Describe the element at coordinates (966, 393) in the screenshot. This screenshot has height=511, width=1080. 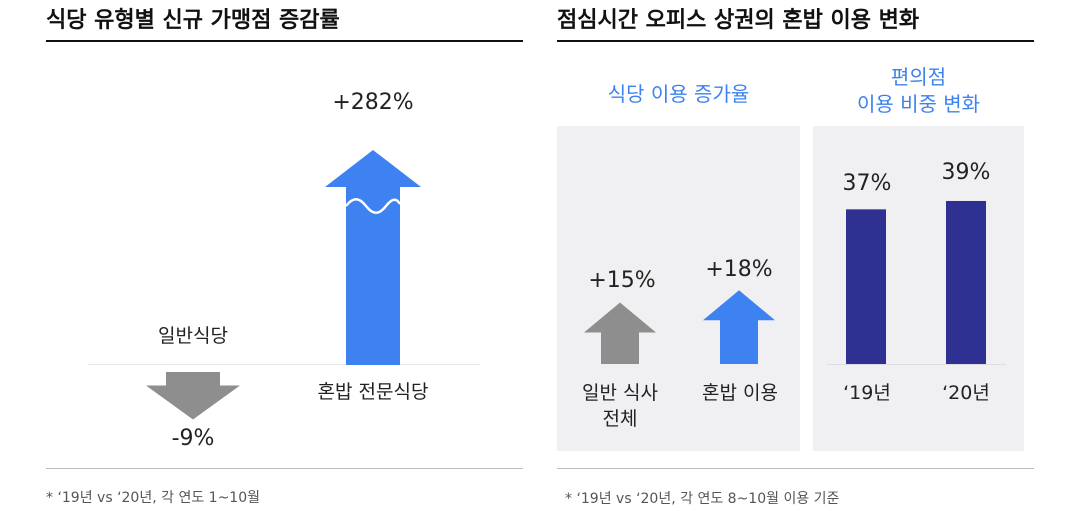
I see `right-category-label-1: ‘20년` at that location.